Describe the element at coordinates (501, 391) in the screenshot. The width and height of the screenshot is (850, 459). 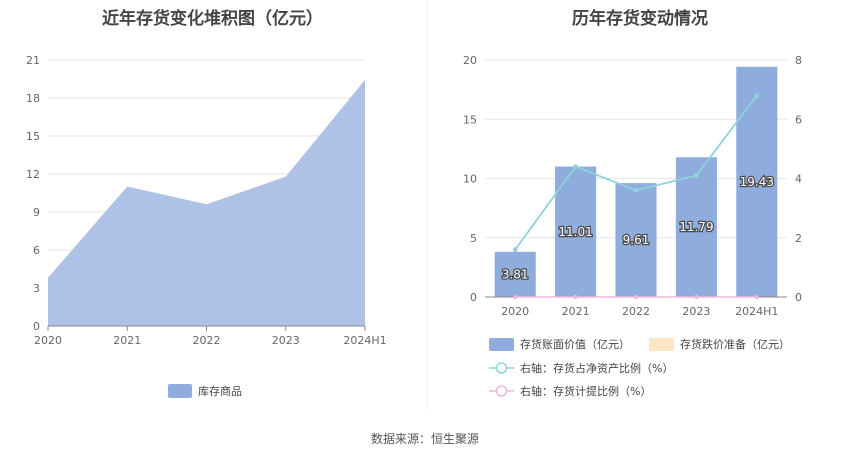
I see `legend-marker-provision-ratio` at that location.